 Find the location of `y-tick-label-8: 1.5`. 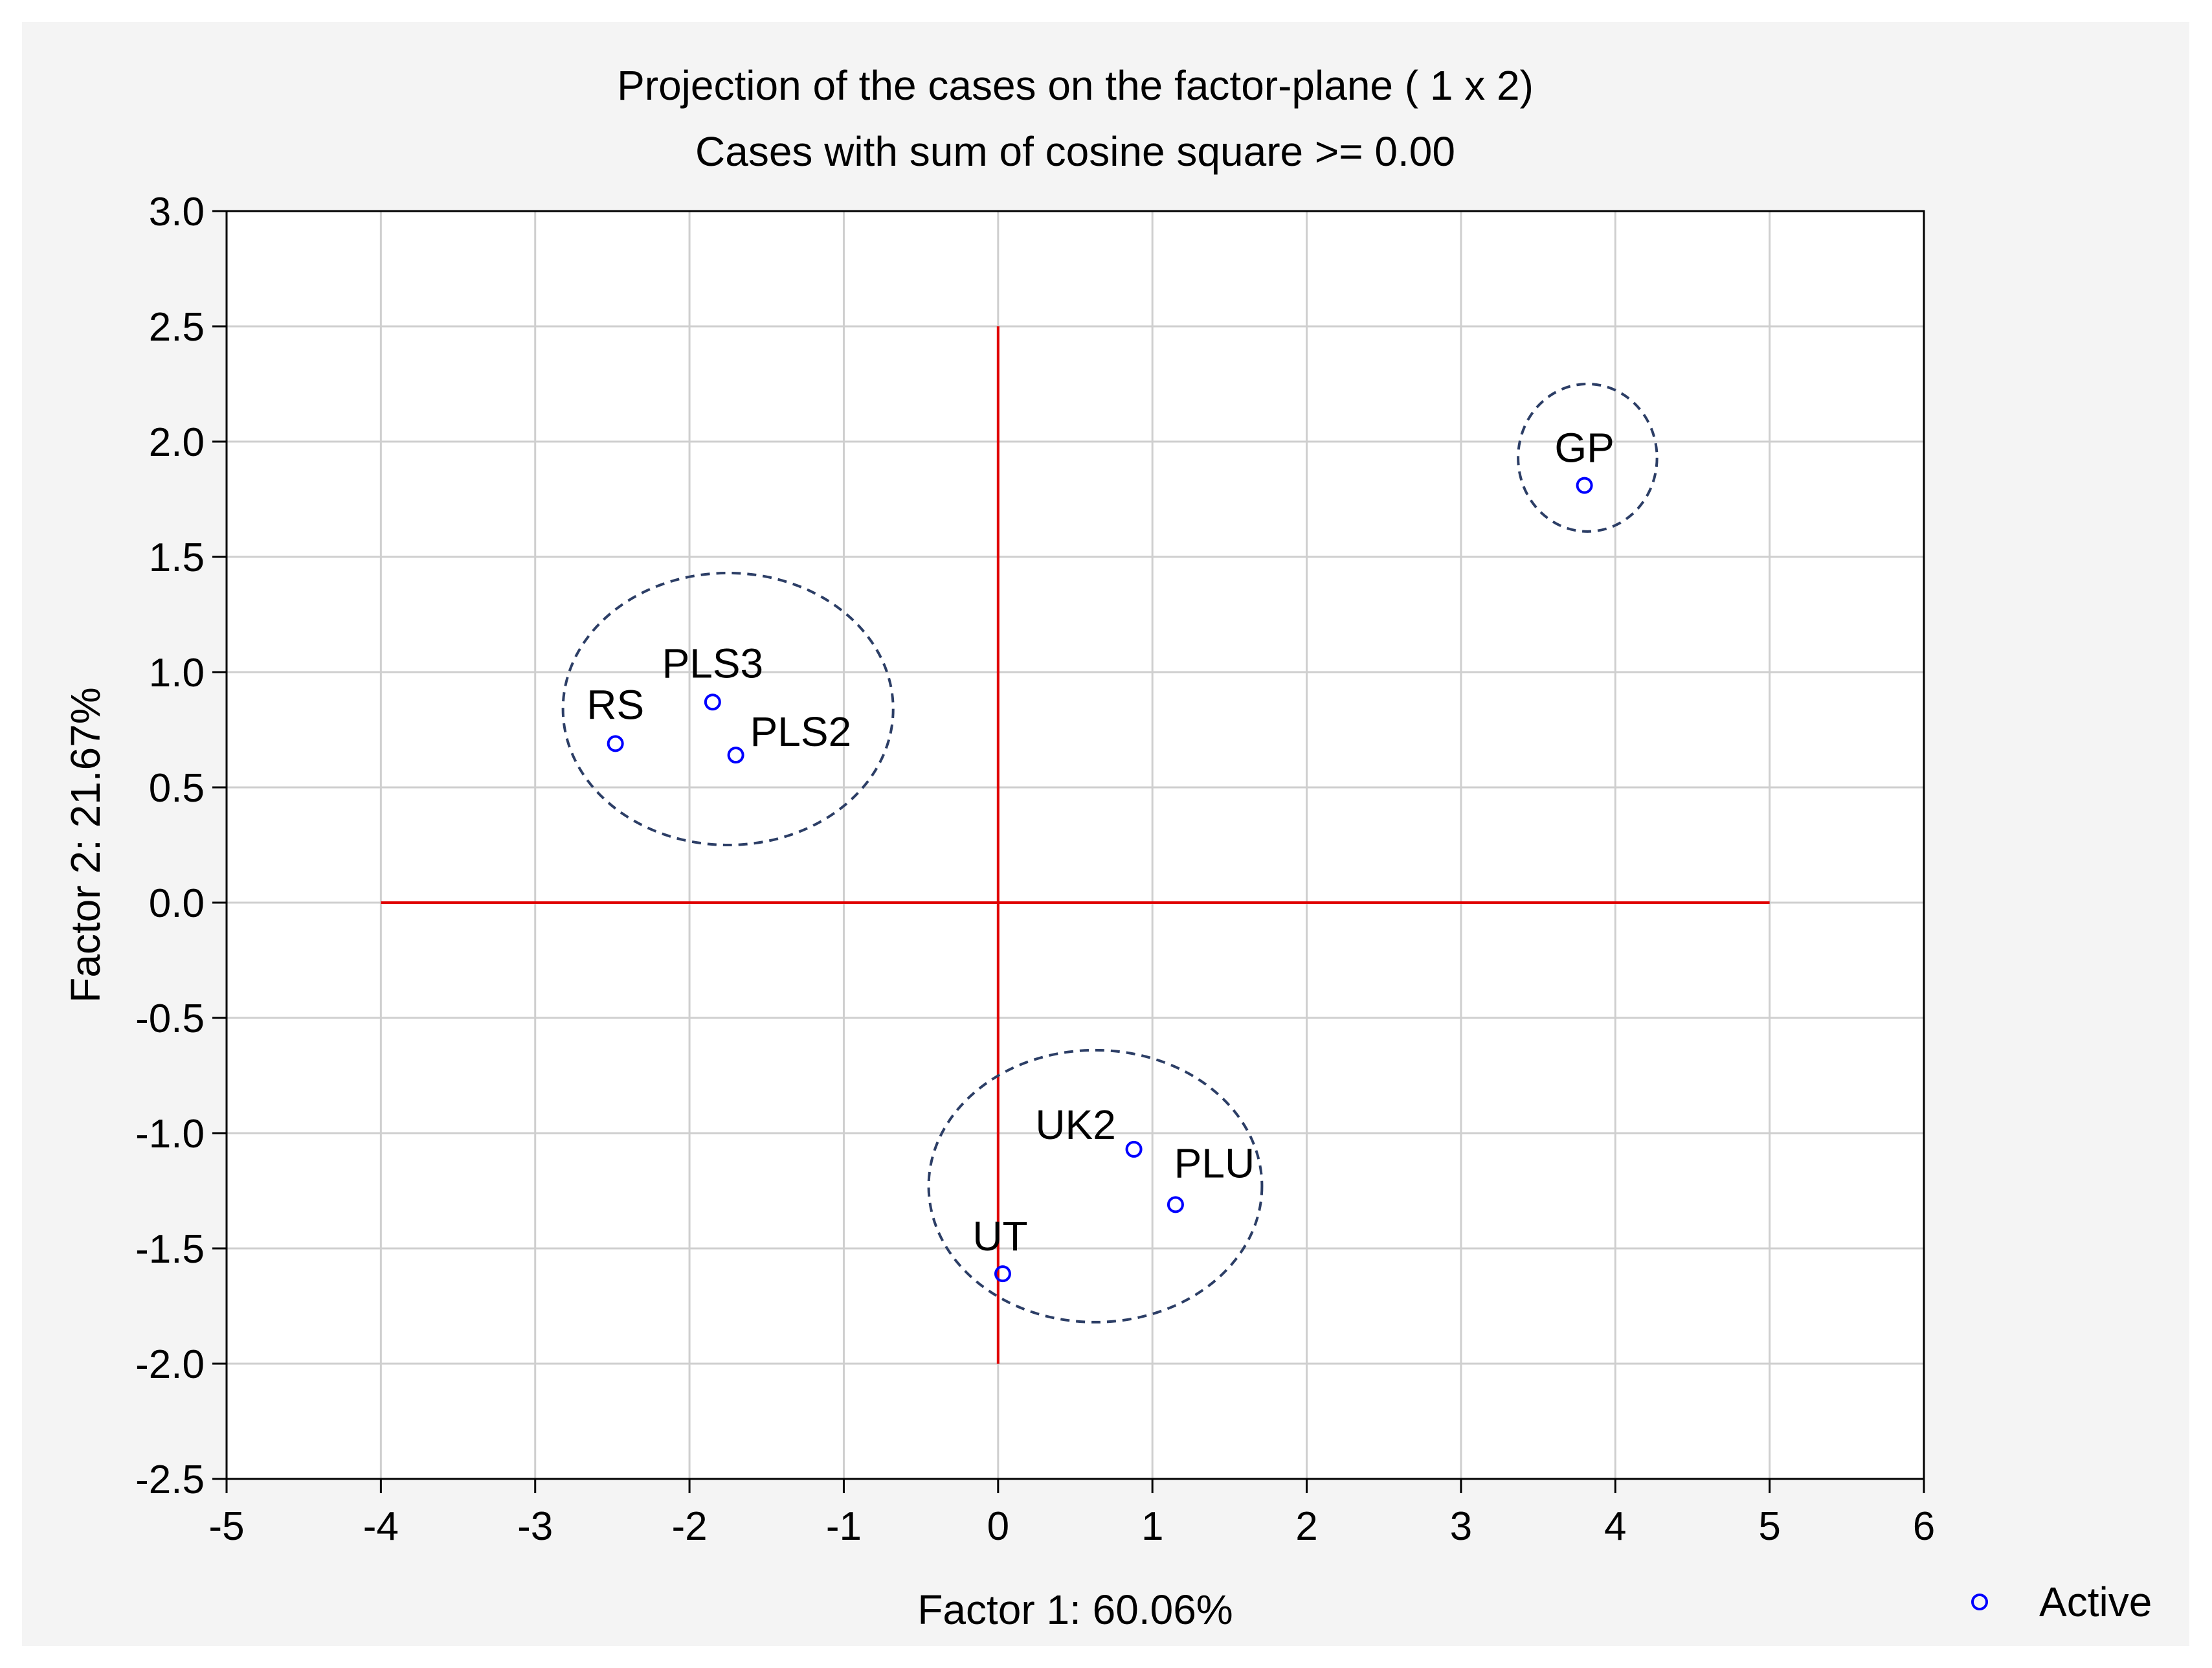

y-tick-label-8: 1.5 is located at coordinates (177, 557).